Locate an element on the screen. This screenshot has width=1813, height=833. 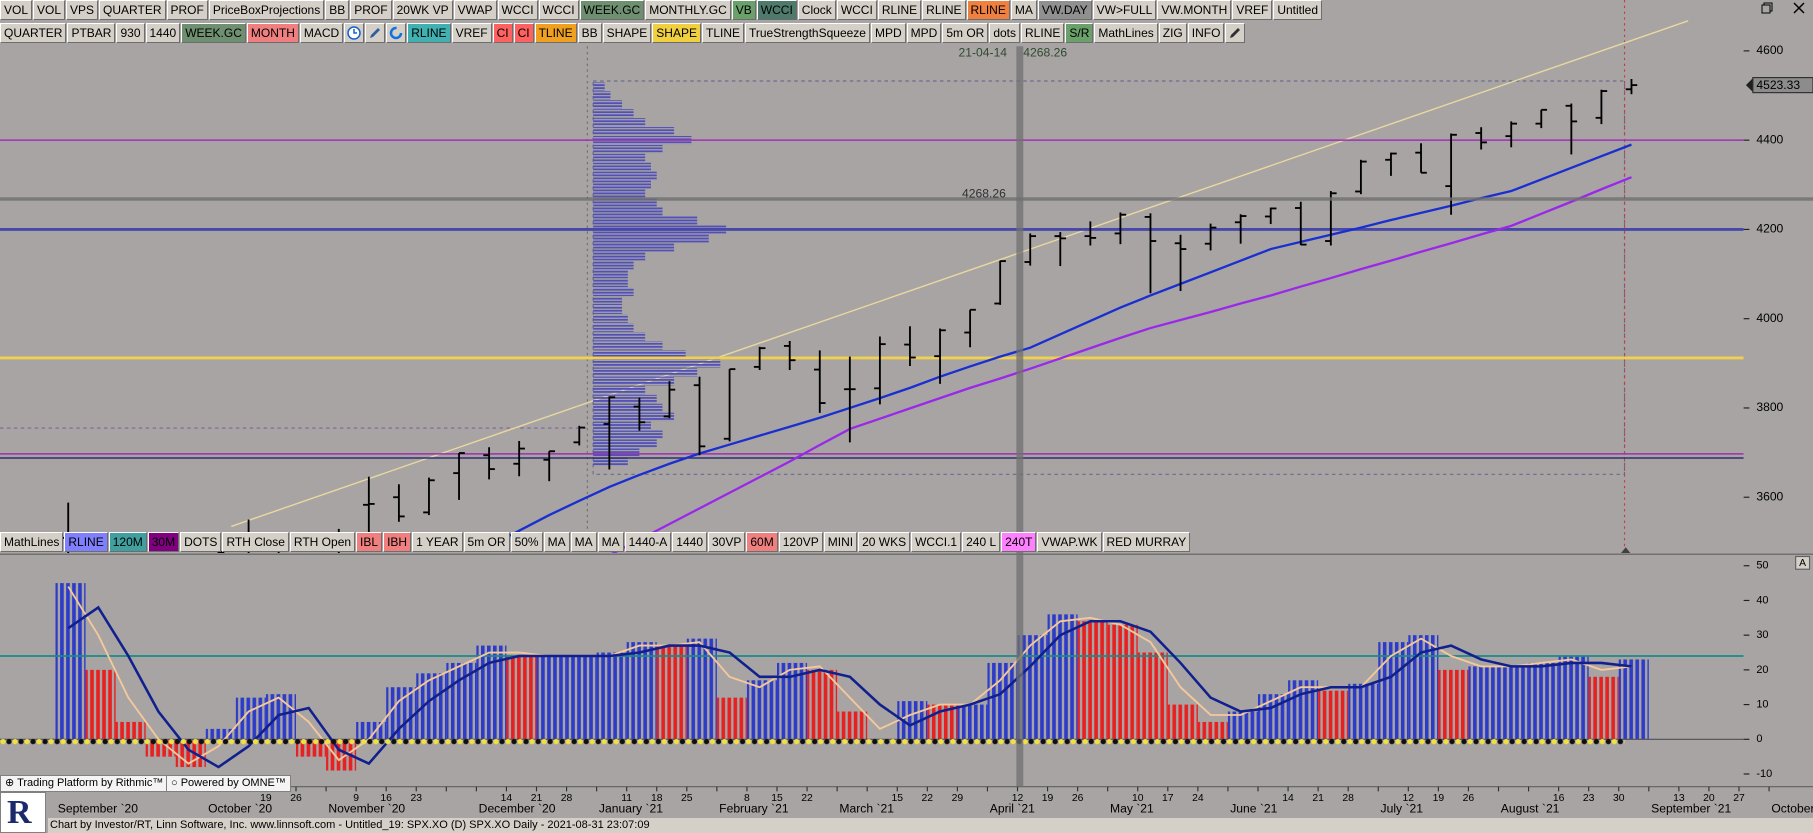
refresh-button is located at coordinates (396, 33).